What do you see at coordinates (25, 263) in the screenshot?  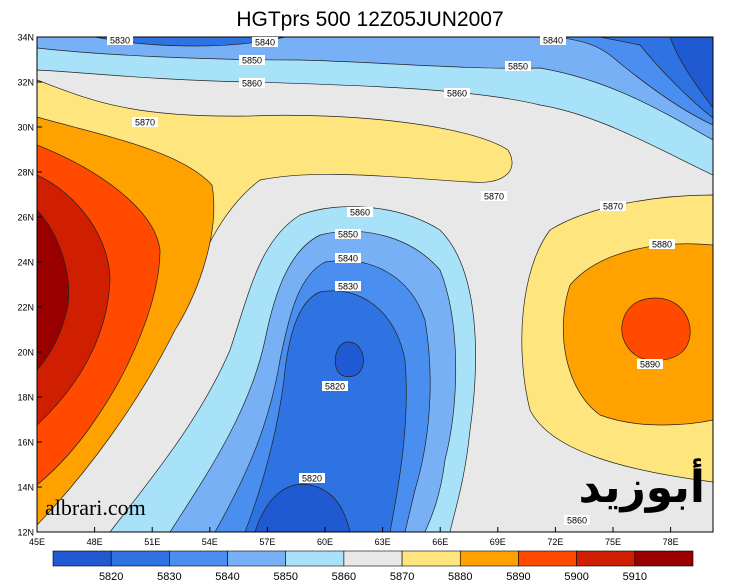 I see `lat-label: 24N` at bounding box center [25, 263].